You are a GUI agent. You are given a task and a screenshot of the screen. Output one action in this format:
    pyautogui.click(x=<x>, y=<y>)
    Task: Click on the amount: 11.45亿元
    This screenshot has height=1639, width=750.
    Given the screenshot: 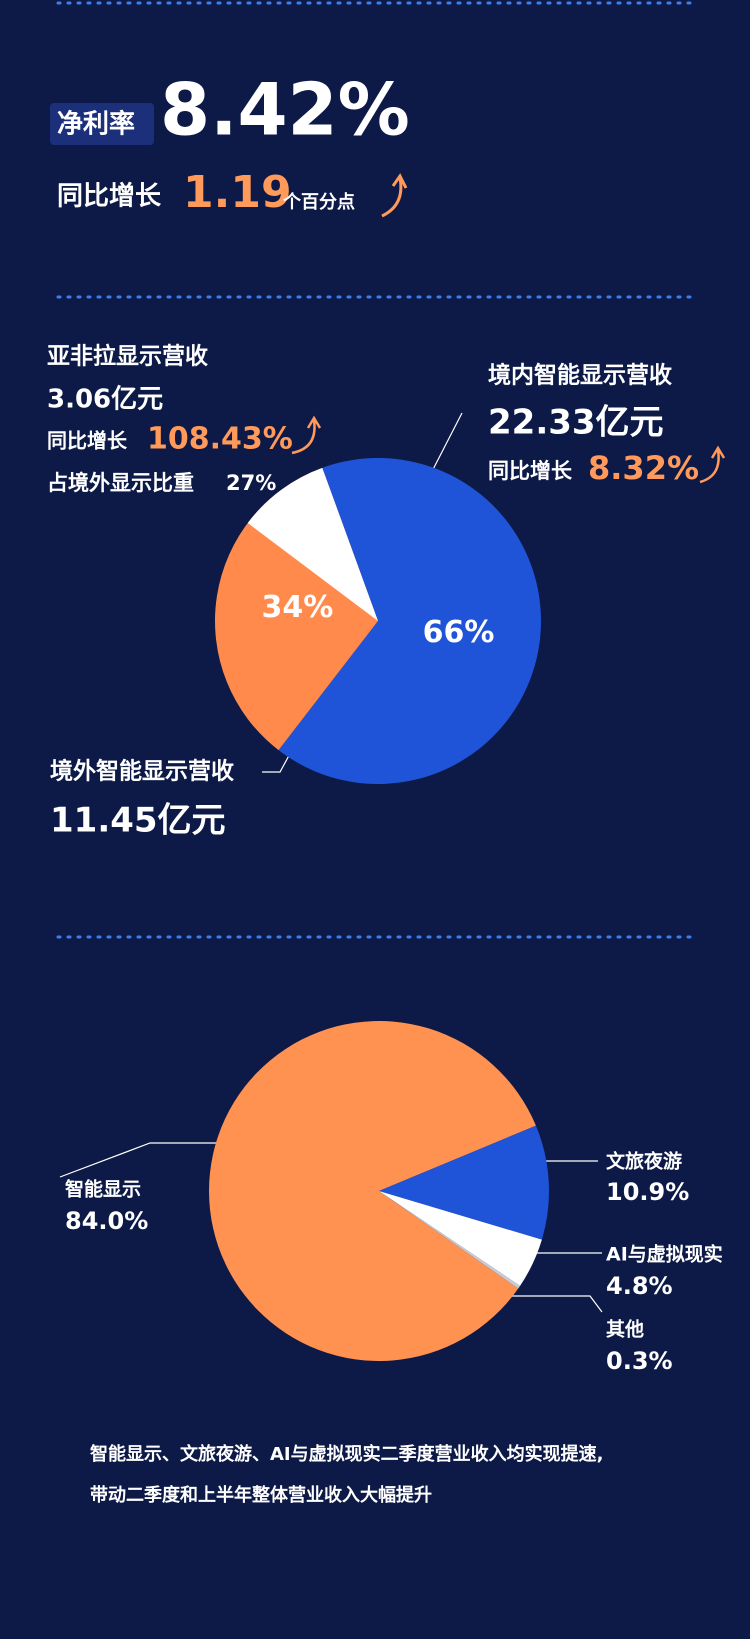 What is the action you would take?
    pyautogui.click(x=138, y=821)
    